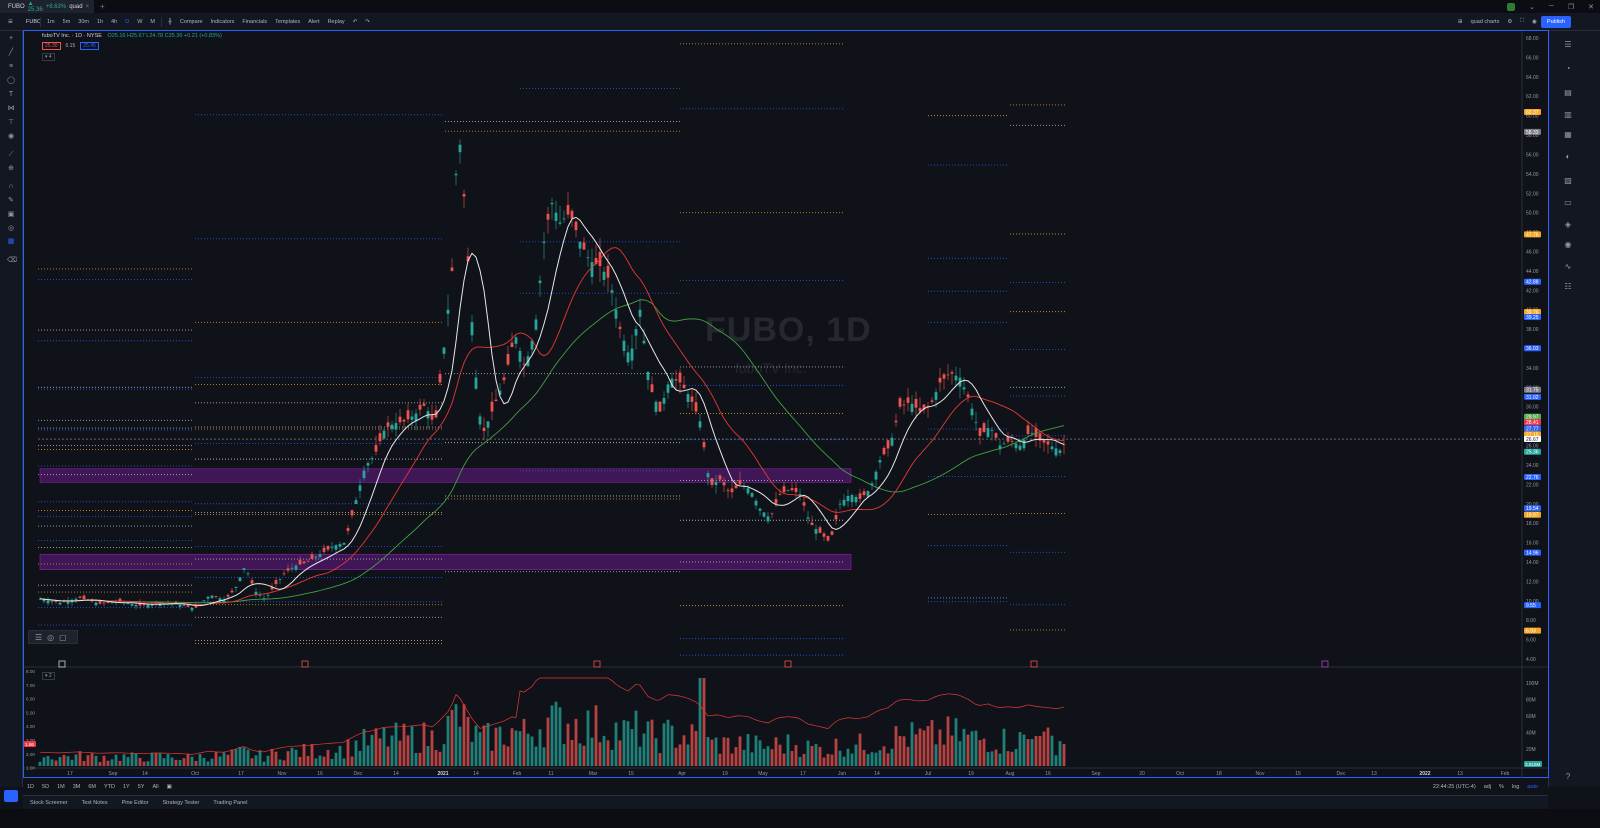 The image size is (1600, 828). What do you see at coordinates (1522, 21) in the screenshot?
I see `fullscreen-icon: ⛶` at bounding box center [1522, 21].